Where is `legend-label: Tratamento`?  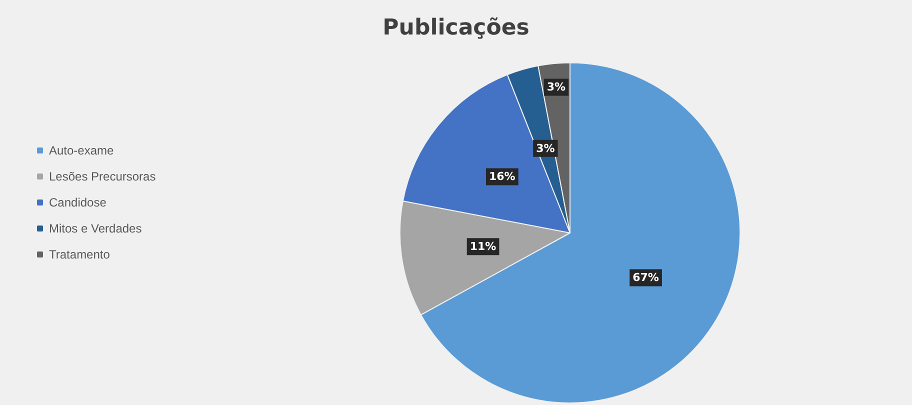 legend-label: Tratamento is located at coordinates (79, 255).